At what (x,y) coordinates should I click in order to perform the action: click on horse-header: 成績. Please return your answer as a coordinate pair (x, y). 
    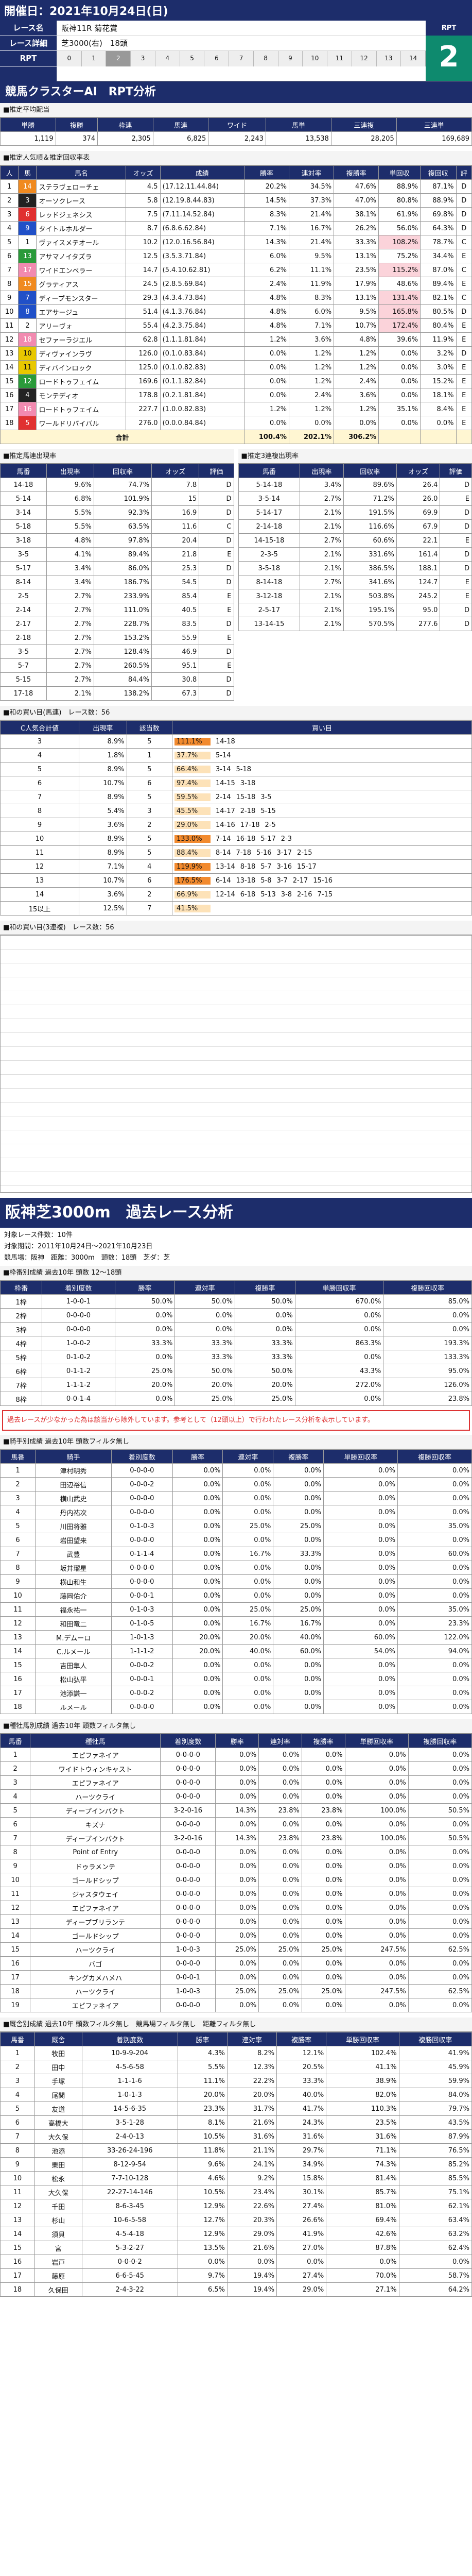
    Looking at the image, I should click on (202, 172).